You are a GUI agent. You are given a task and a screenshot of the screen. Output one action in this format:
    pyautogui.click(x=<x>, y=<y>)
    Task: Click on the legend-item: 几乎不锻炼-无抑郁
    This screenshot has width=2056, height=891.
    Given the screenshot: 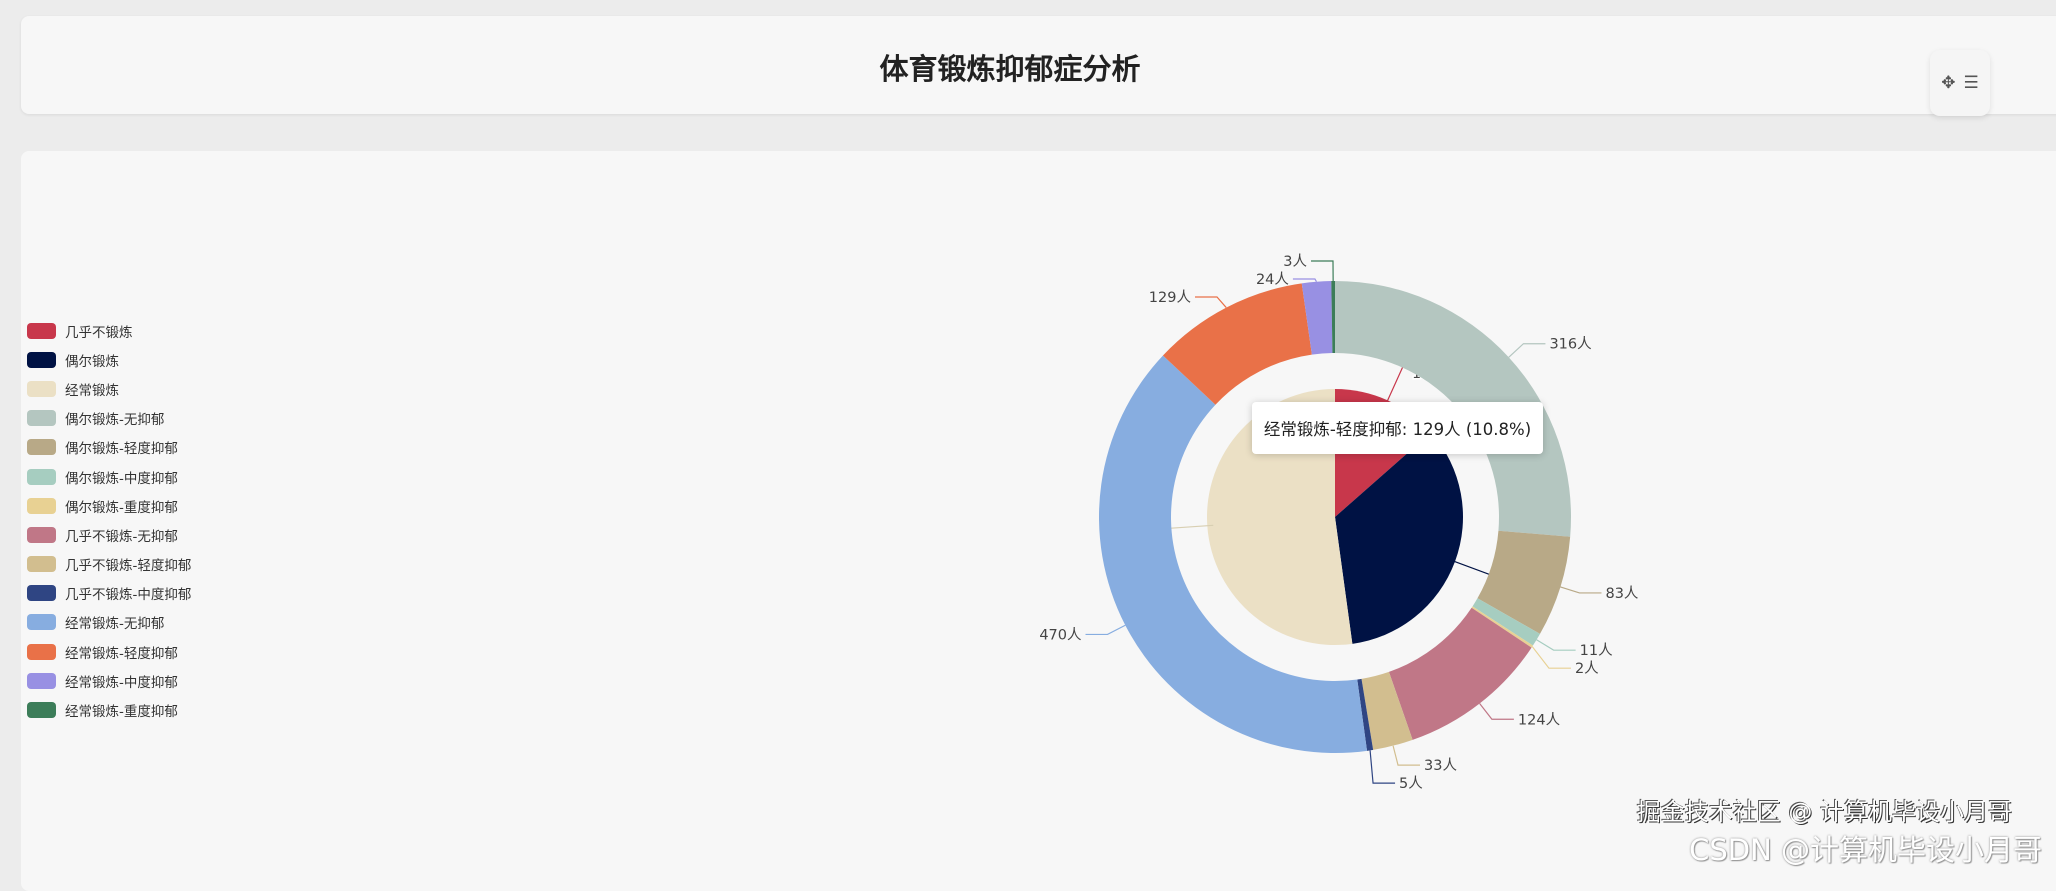 What is the action you would take?
    pyautogui.click(x=109, y=534)
    